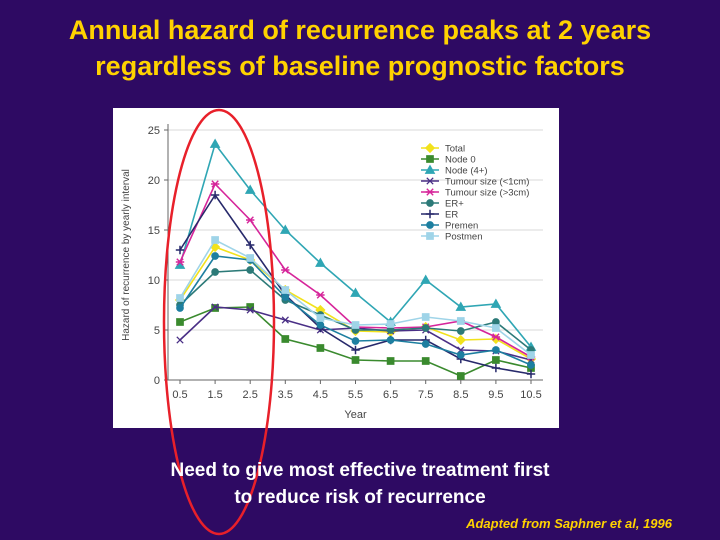  I want to click on series-total, so click(355, 303).